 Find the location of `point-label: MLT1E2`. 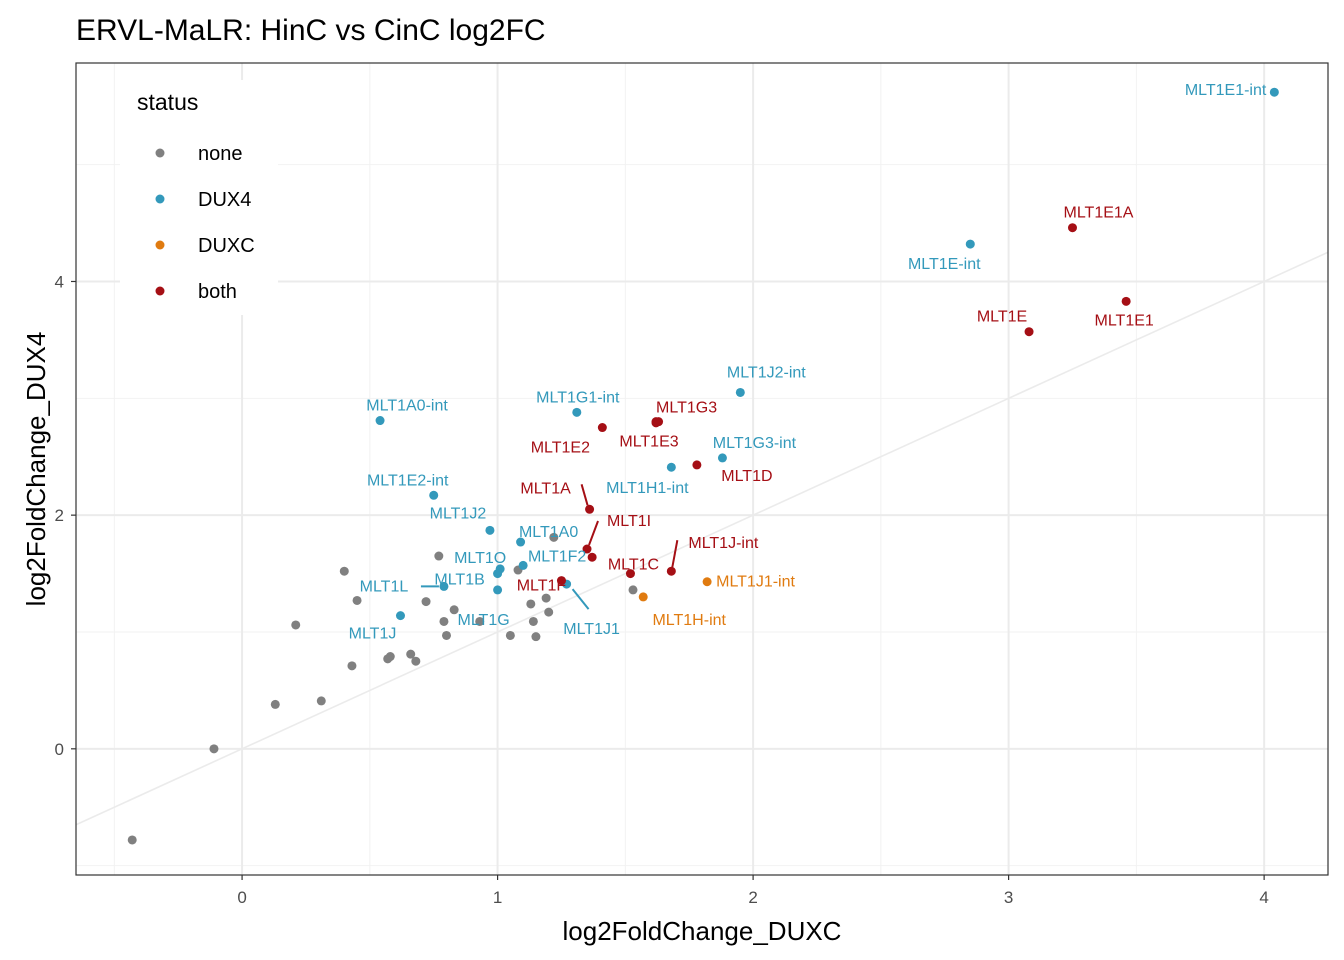

point-label: MLT1E2 is located at coordinates (560, 448).